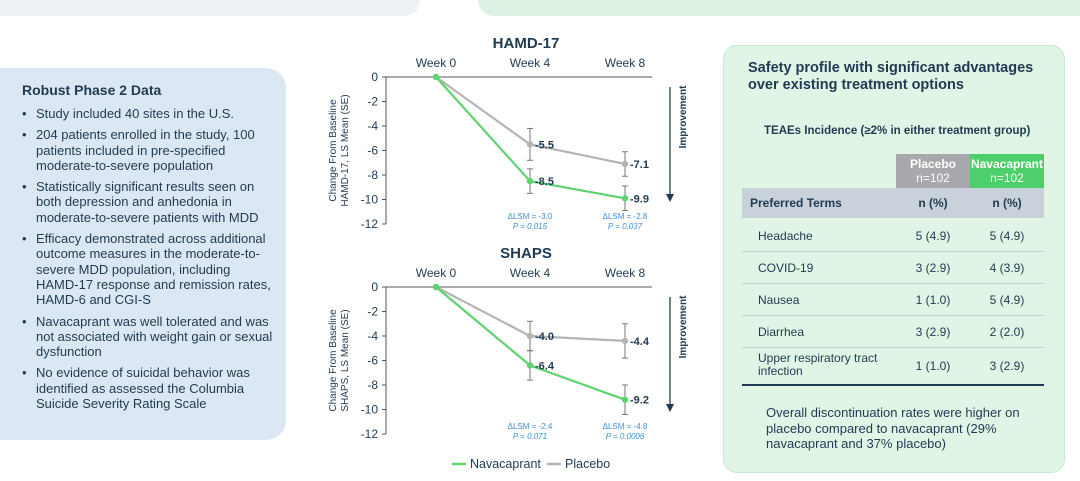 This screenshot has width=1080, height=481. I want to click on bullet-item: Study included 40 sites in the U.S., so click(148, 114).